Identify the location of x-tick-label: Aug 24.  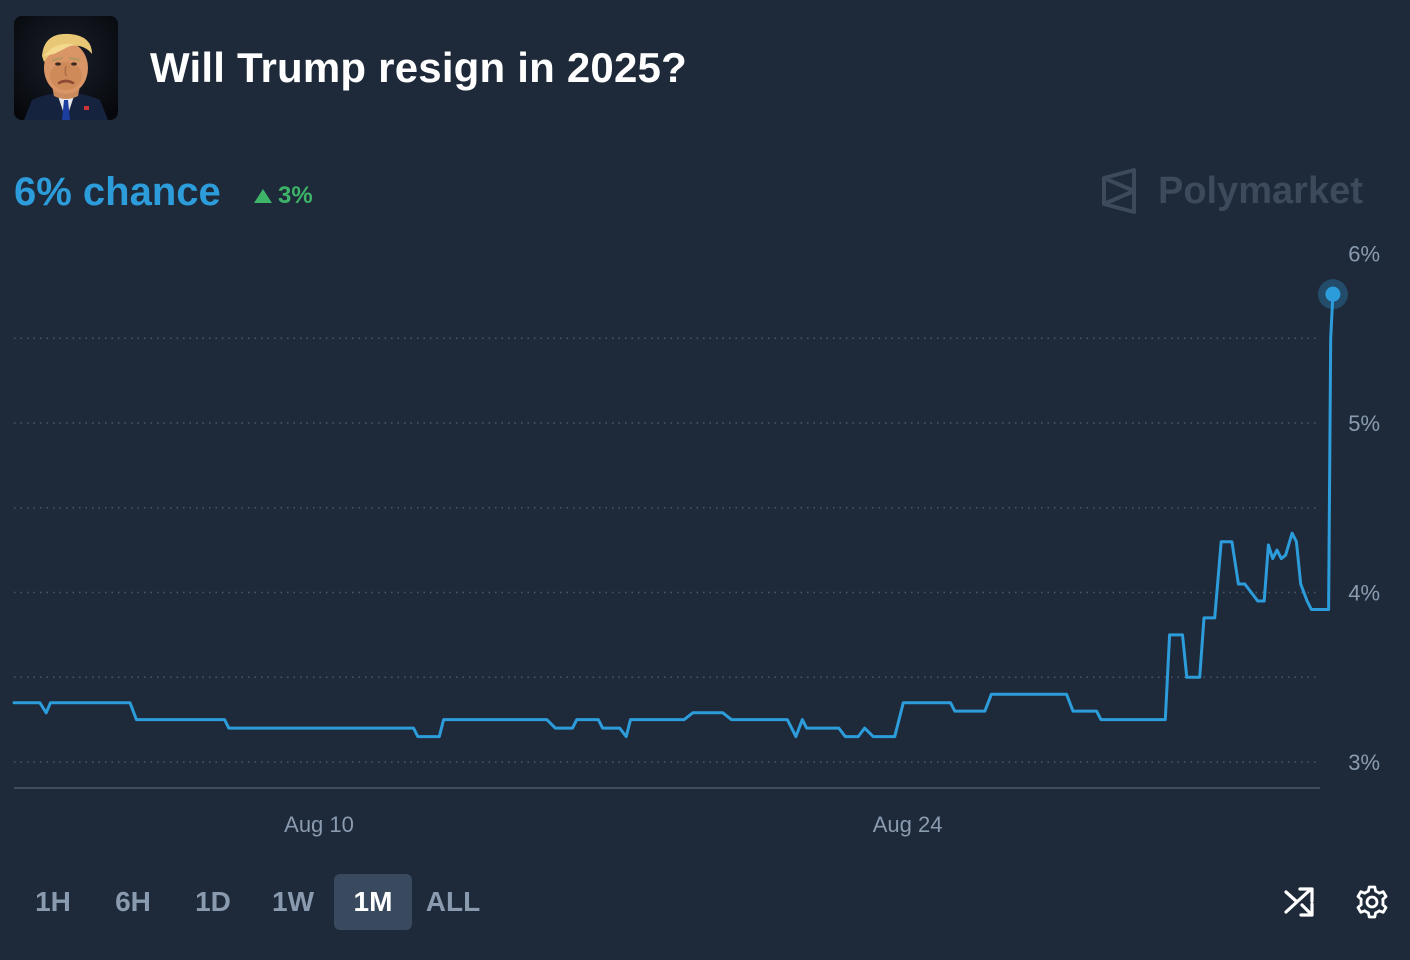
(908, 824).